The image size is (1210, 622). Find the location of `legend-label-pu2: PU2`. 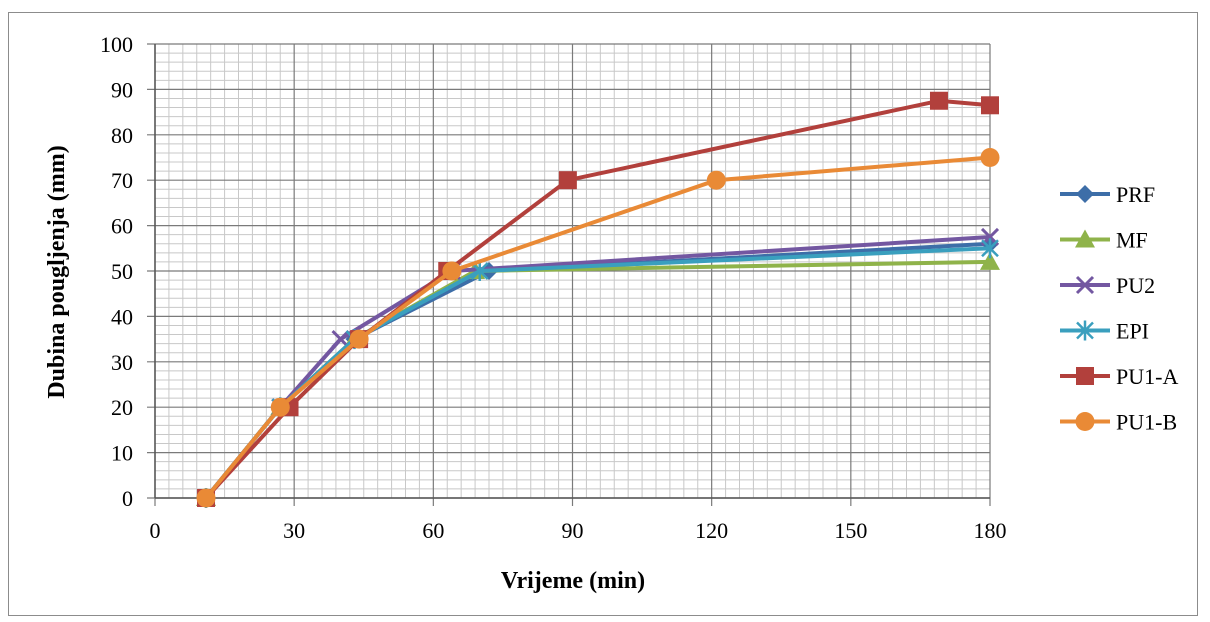

legend-label-pu2: PU2 is located at coordinates (1135, 285).